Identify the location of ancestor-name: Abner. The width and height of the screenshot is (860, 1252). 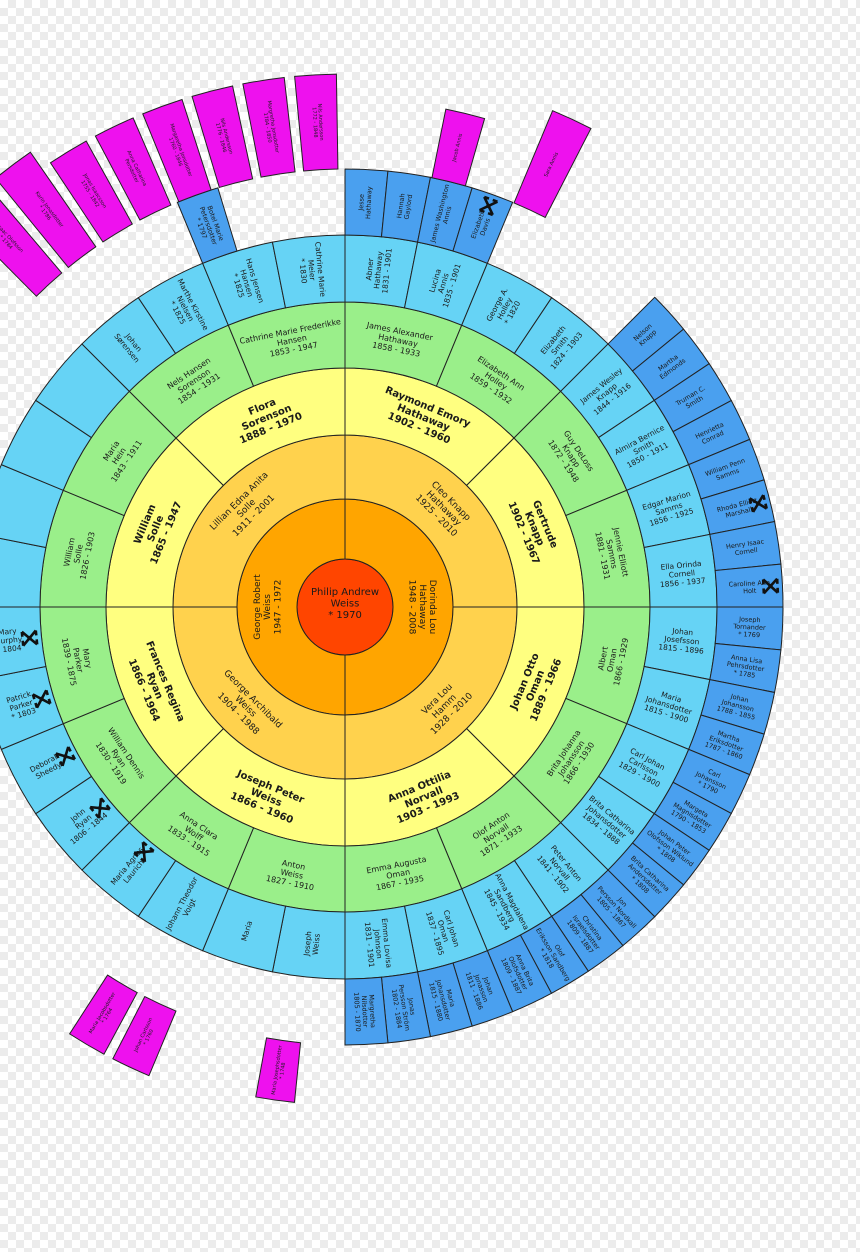
(369, 269).